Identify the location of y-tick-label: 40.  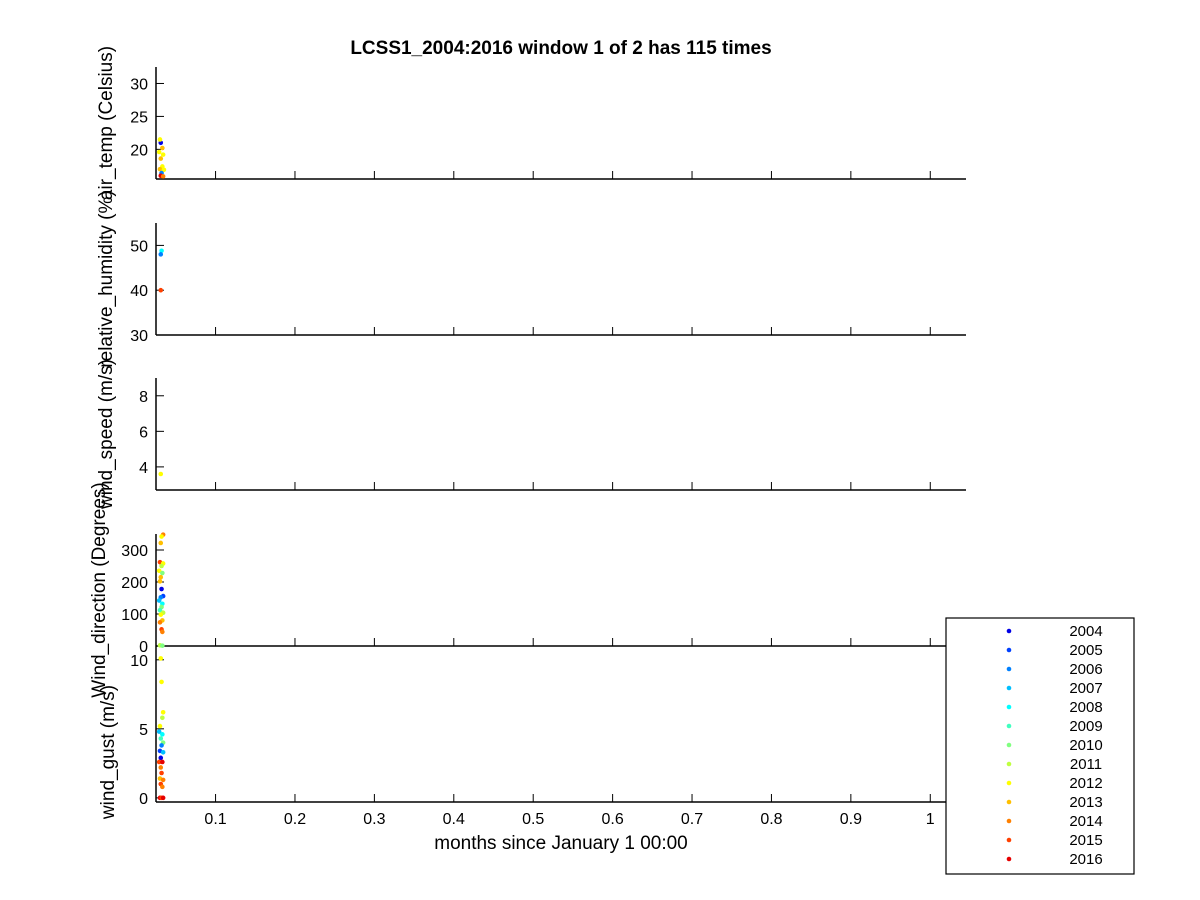
(139, 291).